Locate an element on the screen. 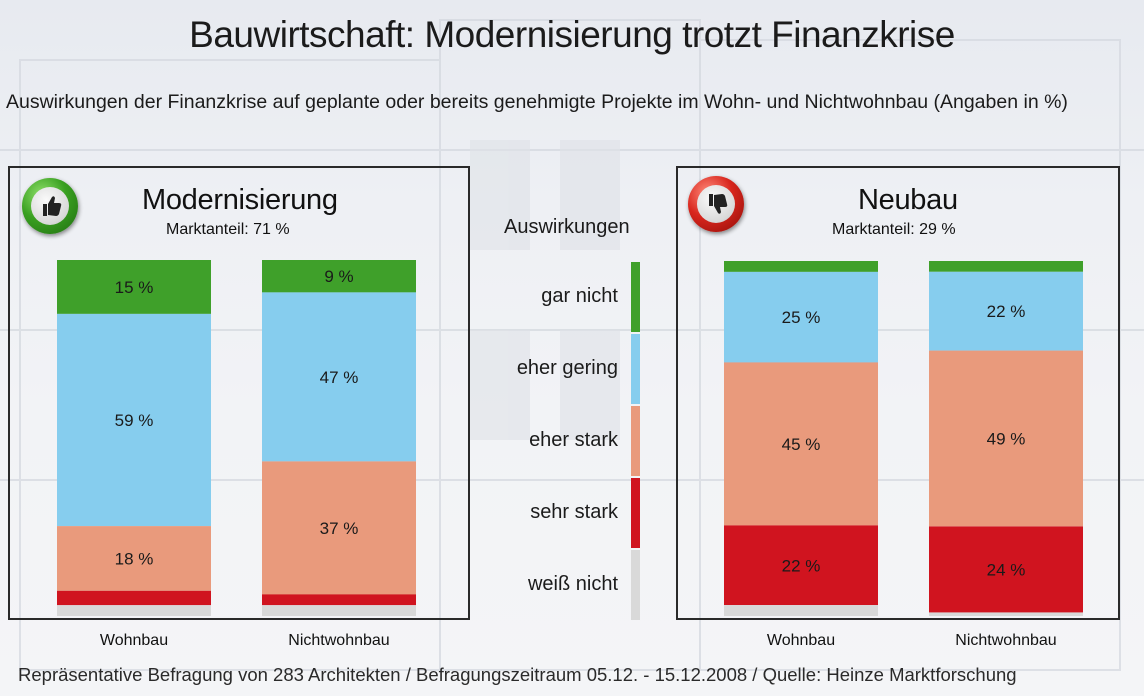 The height and width of the screenshot is (696, 1144). data-label-modernisierung-wohnbau-eher-gering: 59 % is located at coordinates (134, 420).